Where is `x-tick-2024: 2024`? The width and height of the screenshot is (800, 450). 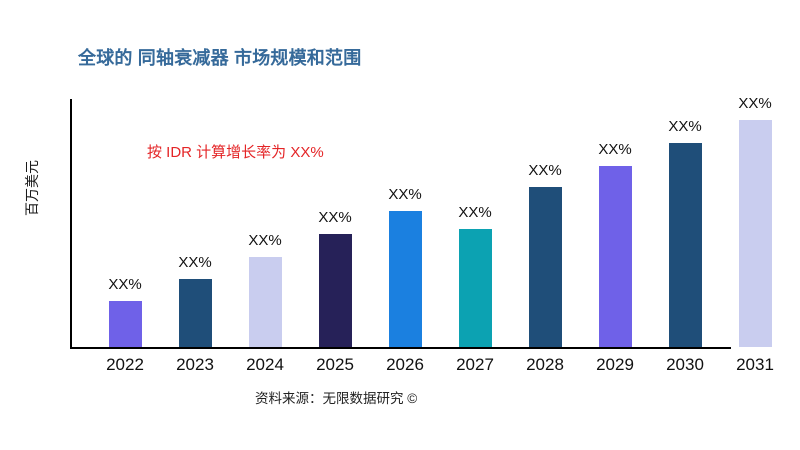 x-tick-2024: 2024 is located at coordinates (265, 364).